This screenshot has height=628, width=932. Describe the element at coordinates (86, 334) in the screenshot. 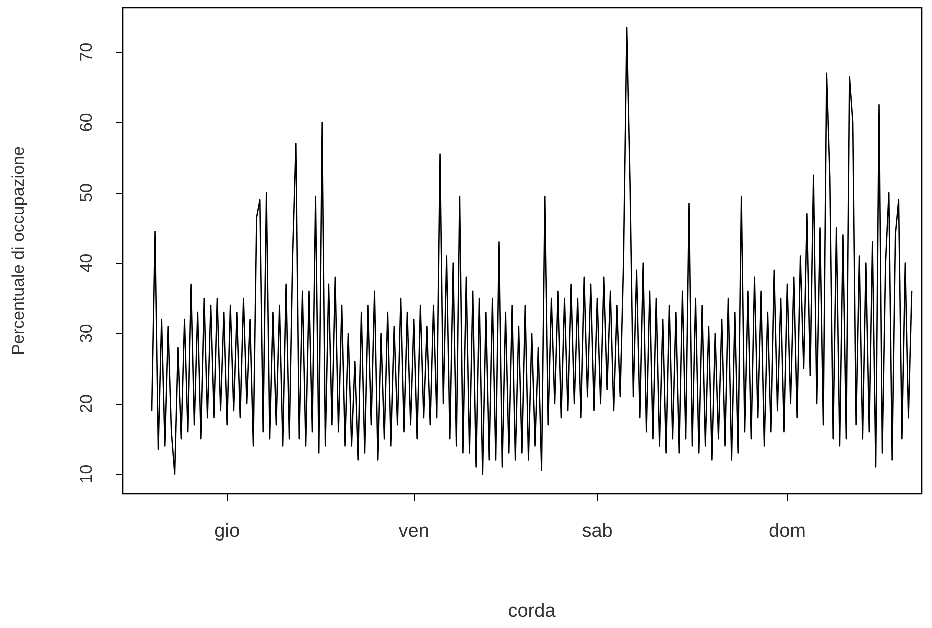

I see `y-tick-label: 30` at that location.